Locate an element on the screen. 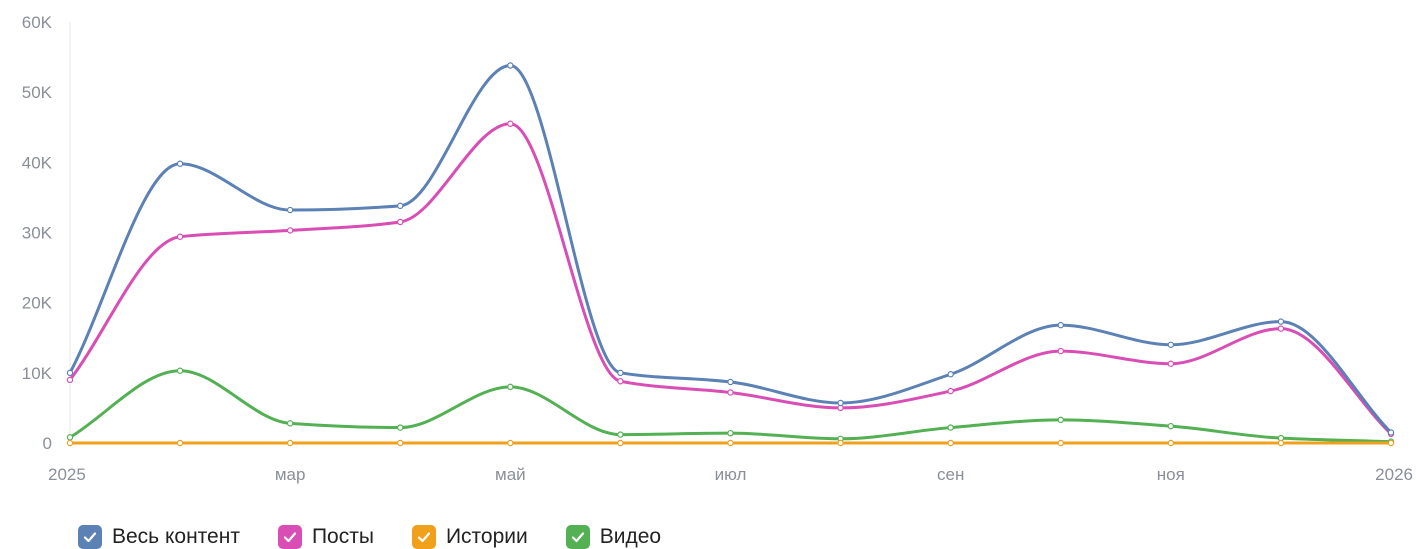 The image size is (1416, 549). x-tick-label: ноя is located at coordinates (1171, 474).